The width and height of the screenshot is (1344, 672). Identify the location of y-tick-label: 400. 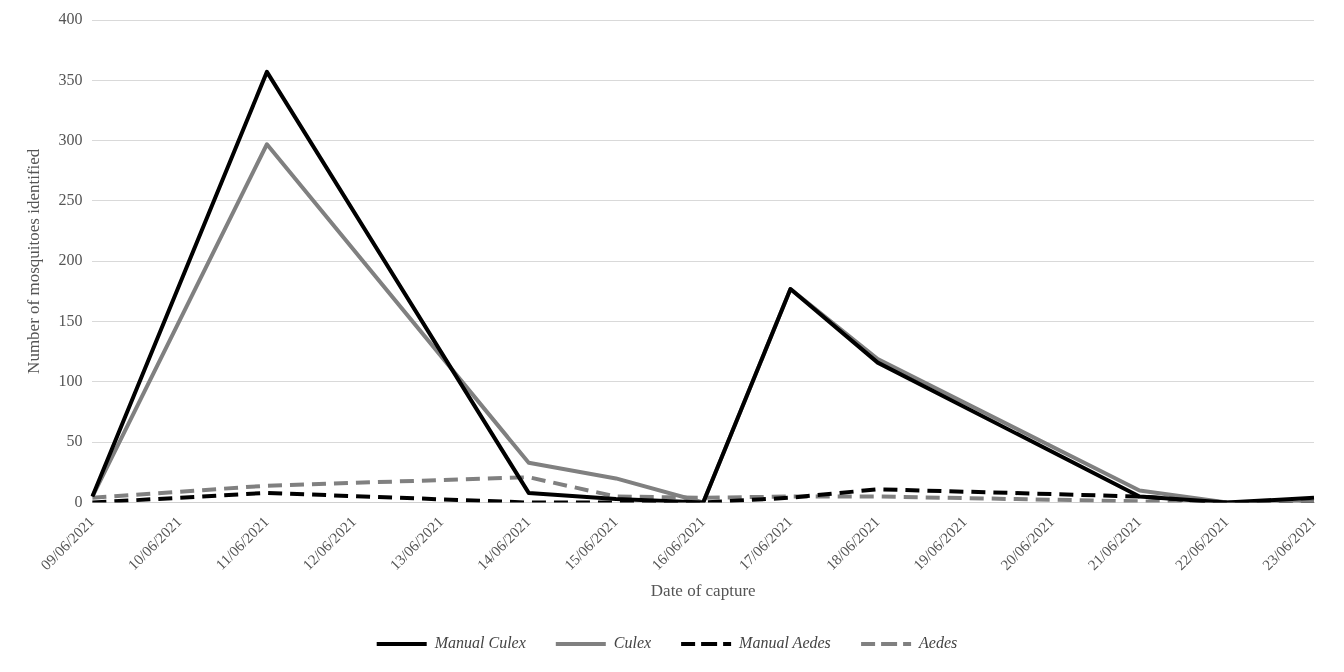
(70, 19).